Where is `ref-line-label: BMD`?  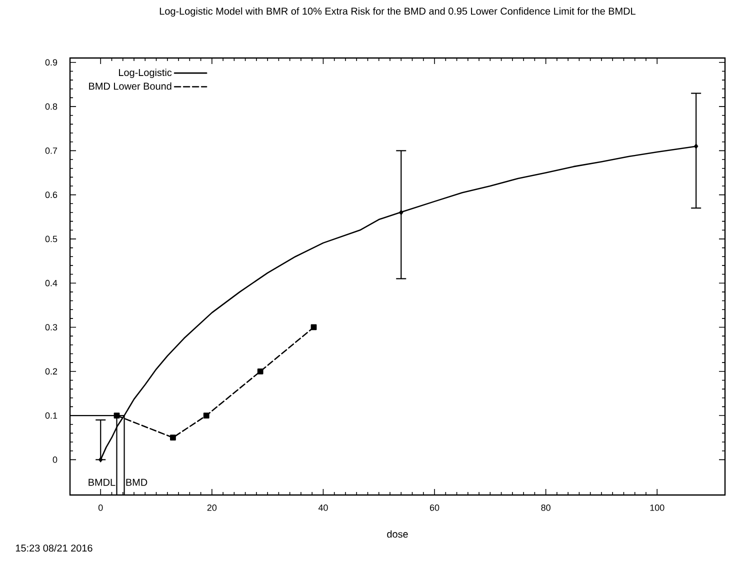 ref-line-label: BMD is located at coordinates (137, 482).